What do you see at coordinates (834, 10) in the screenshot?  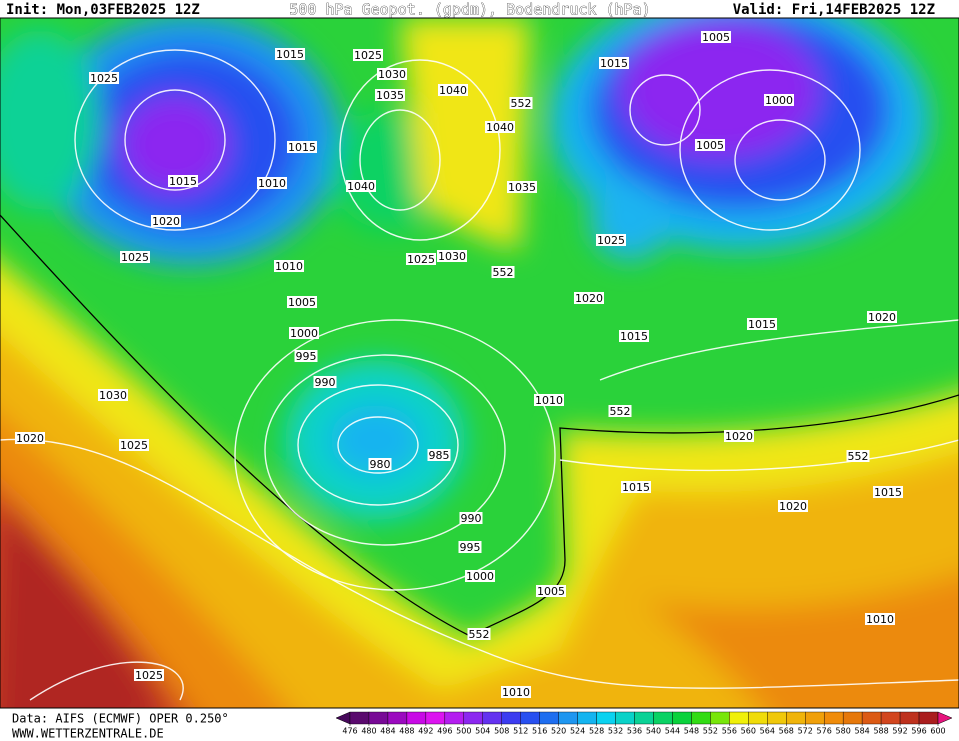 I see `valid-time: Valid: Fri,14FEB2025 12Z` at bounding box center [834, 10].